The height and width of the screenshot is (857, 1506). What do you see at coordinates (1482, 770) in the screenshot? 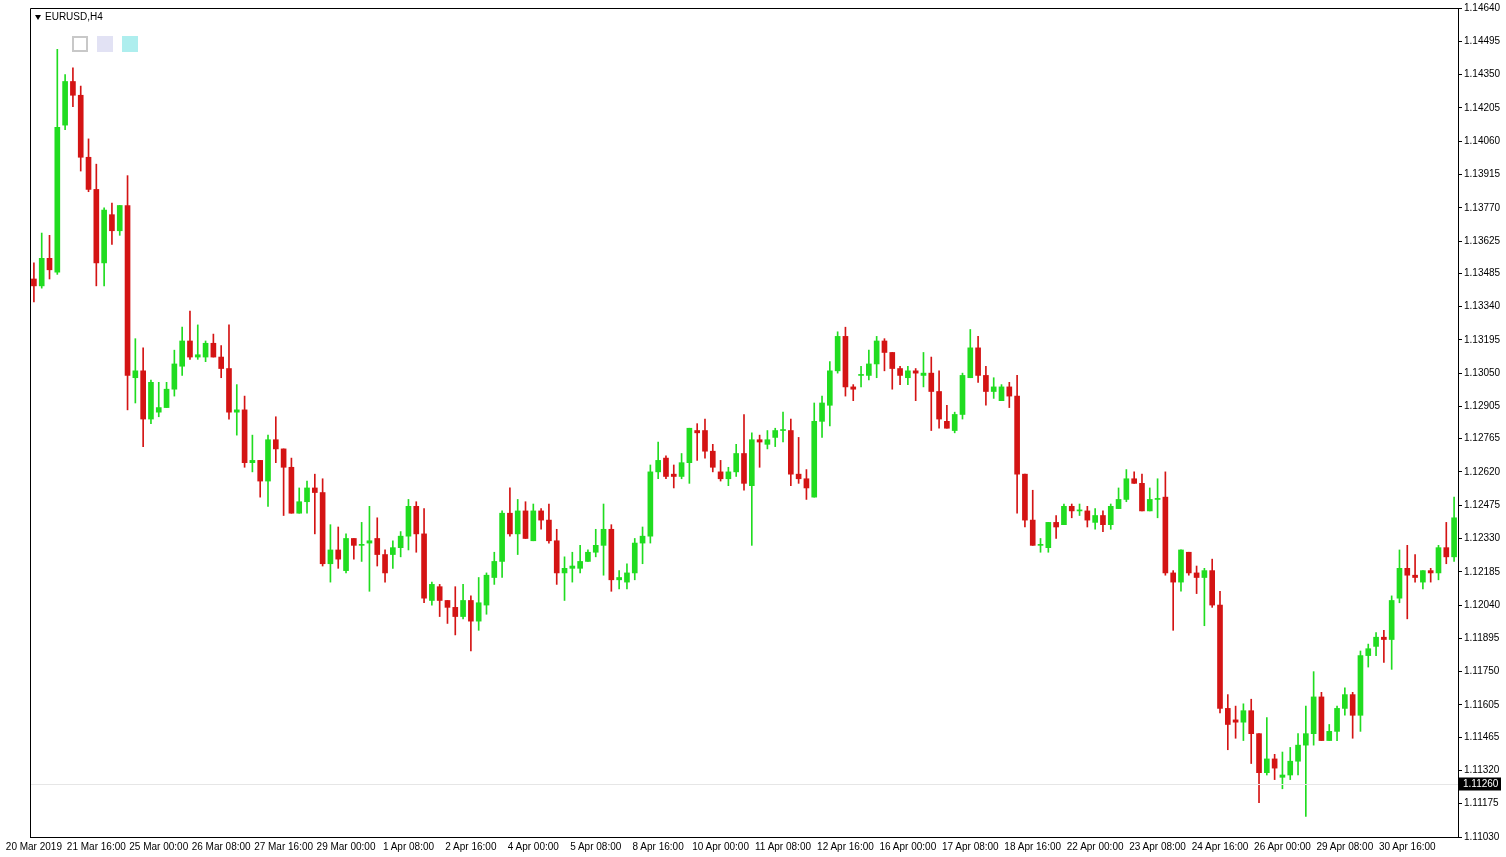
I see `y-tick-label: 1.11320` at bounding box center [1482, 770].